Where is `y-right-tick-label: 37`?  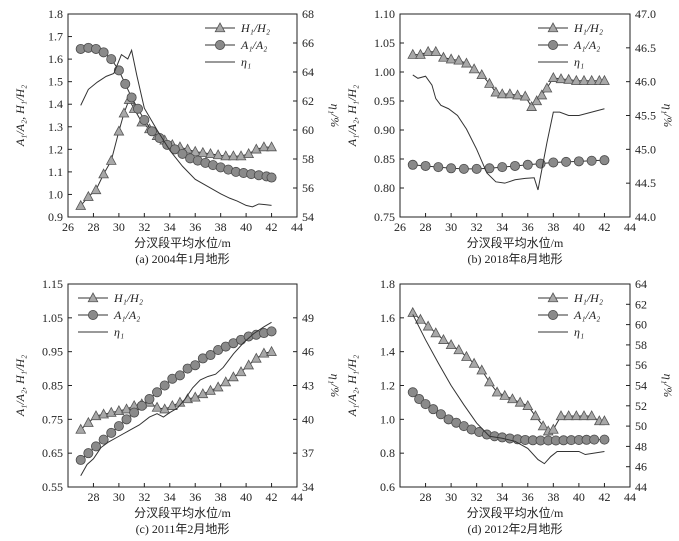
y-right-tick-label: 37 is located at coordinates (308, 453).